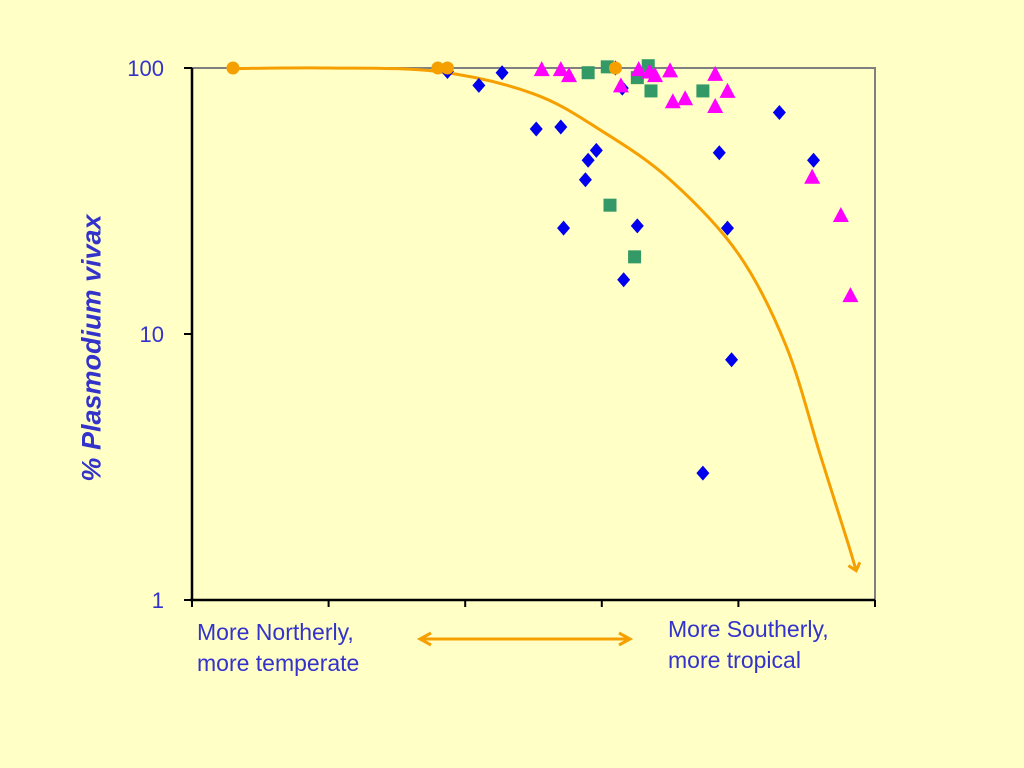 This screenshot has width=1024, height=768. I want to click on range-arrow-right-head, so click(626, 639).